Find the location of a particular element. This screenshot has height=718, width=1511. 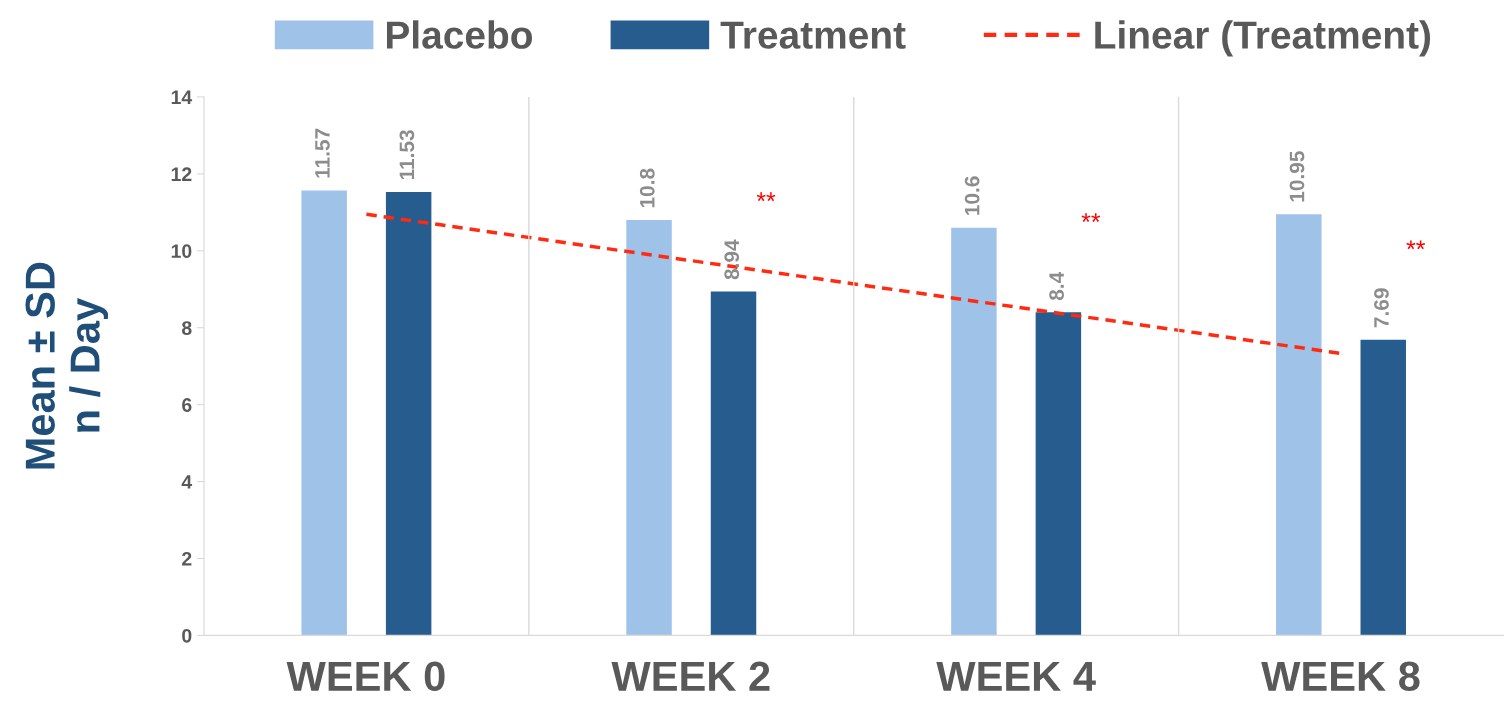

x-tick-label: WEEK 8 is located at coordinates (1340, 676).